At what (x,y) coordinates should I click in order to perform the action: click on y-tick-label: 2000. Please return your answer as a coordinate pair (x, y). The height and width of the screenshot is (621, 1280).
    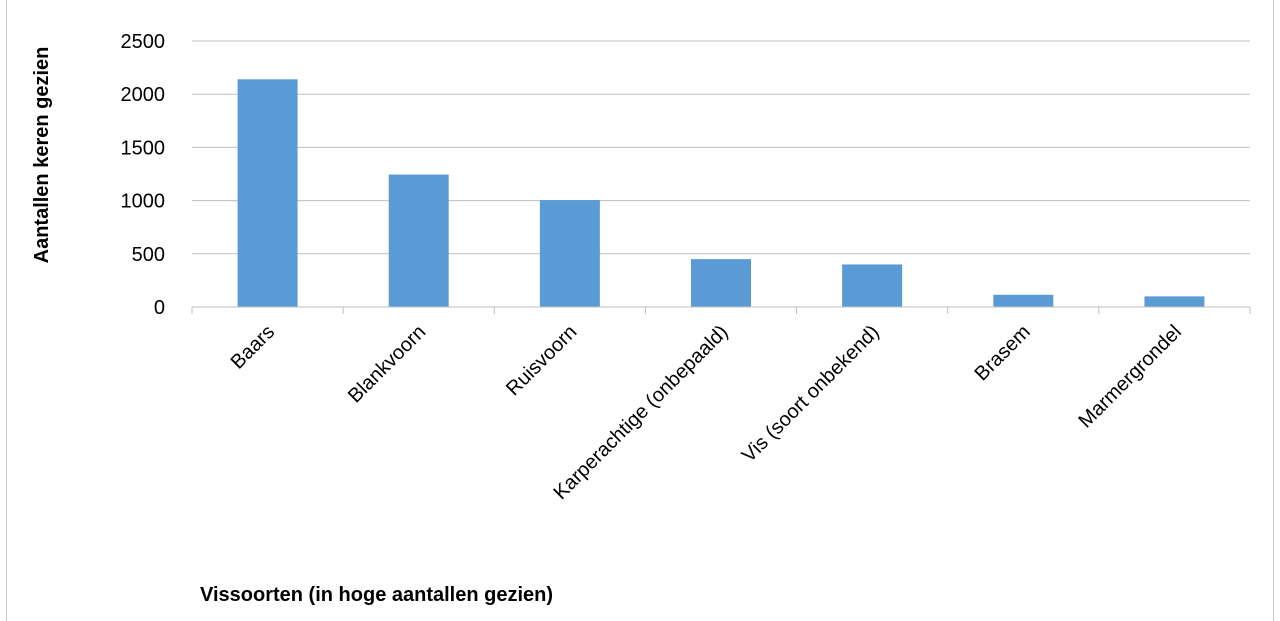
    Looking at the image, I should click on (143, 95).